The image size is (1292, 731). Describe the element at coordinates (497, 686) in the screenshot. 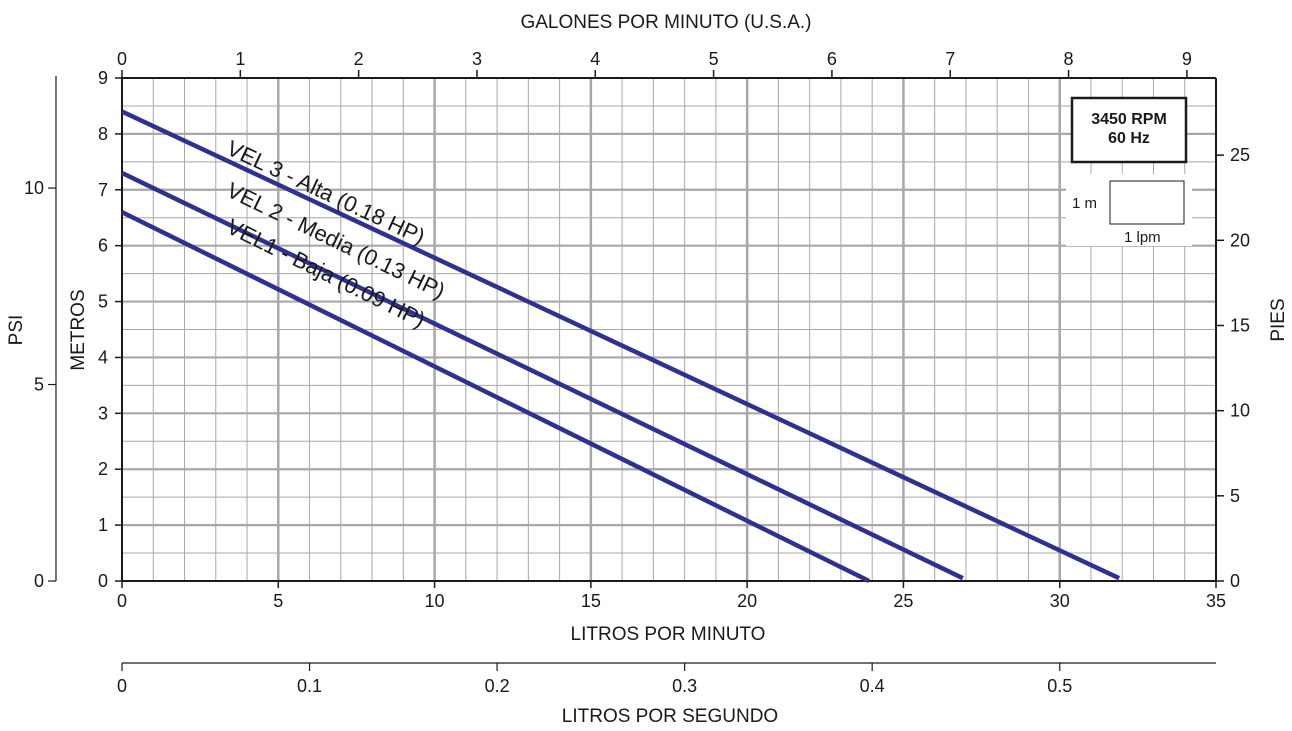

I see `lps-tick-label: 0.2` at that location.